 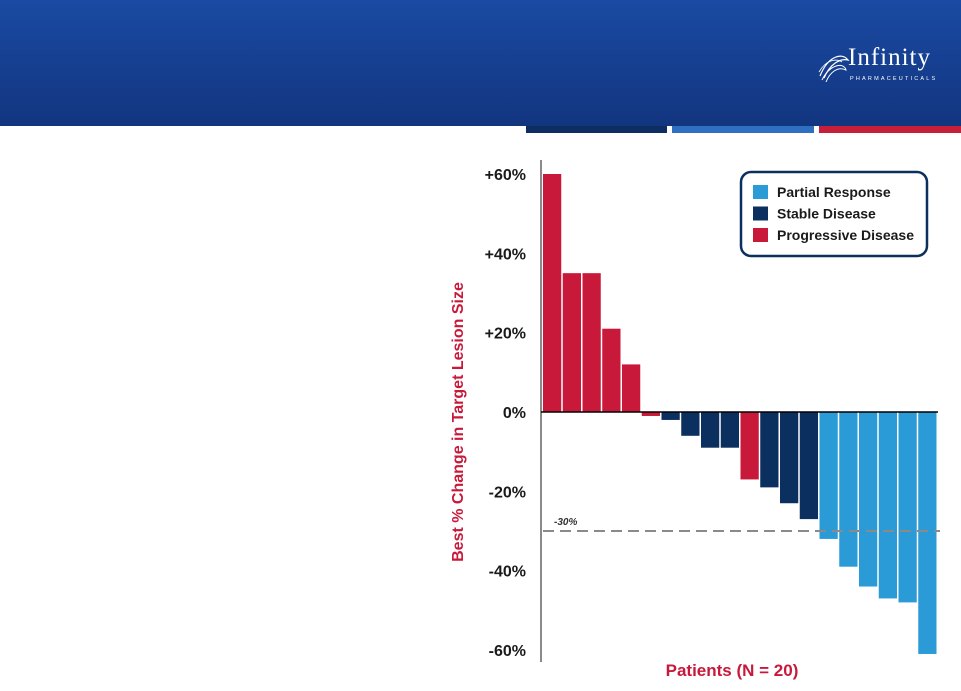 I want to click on y-tick-label: +20%, so click(x=505, y=334).